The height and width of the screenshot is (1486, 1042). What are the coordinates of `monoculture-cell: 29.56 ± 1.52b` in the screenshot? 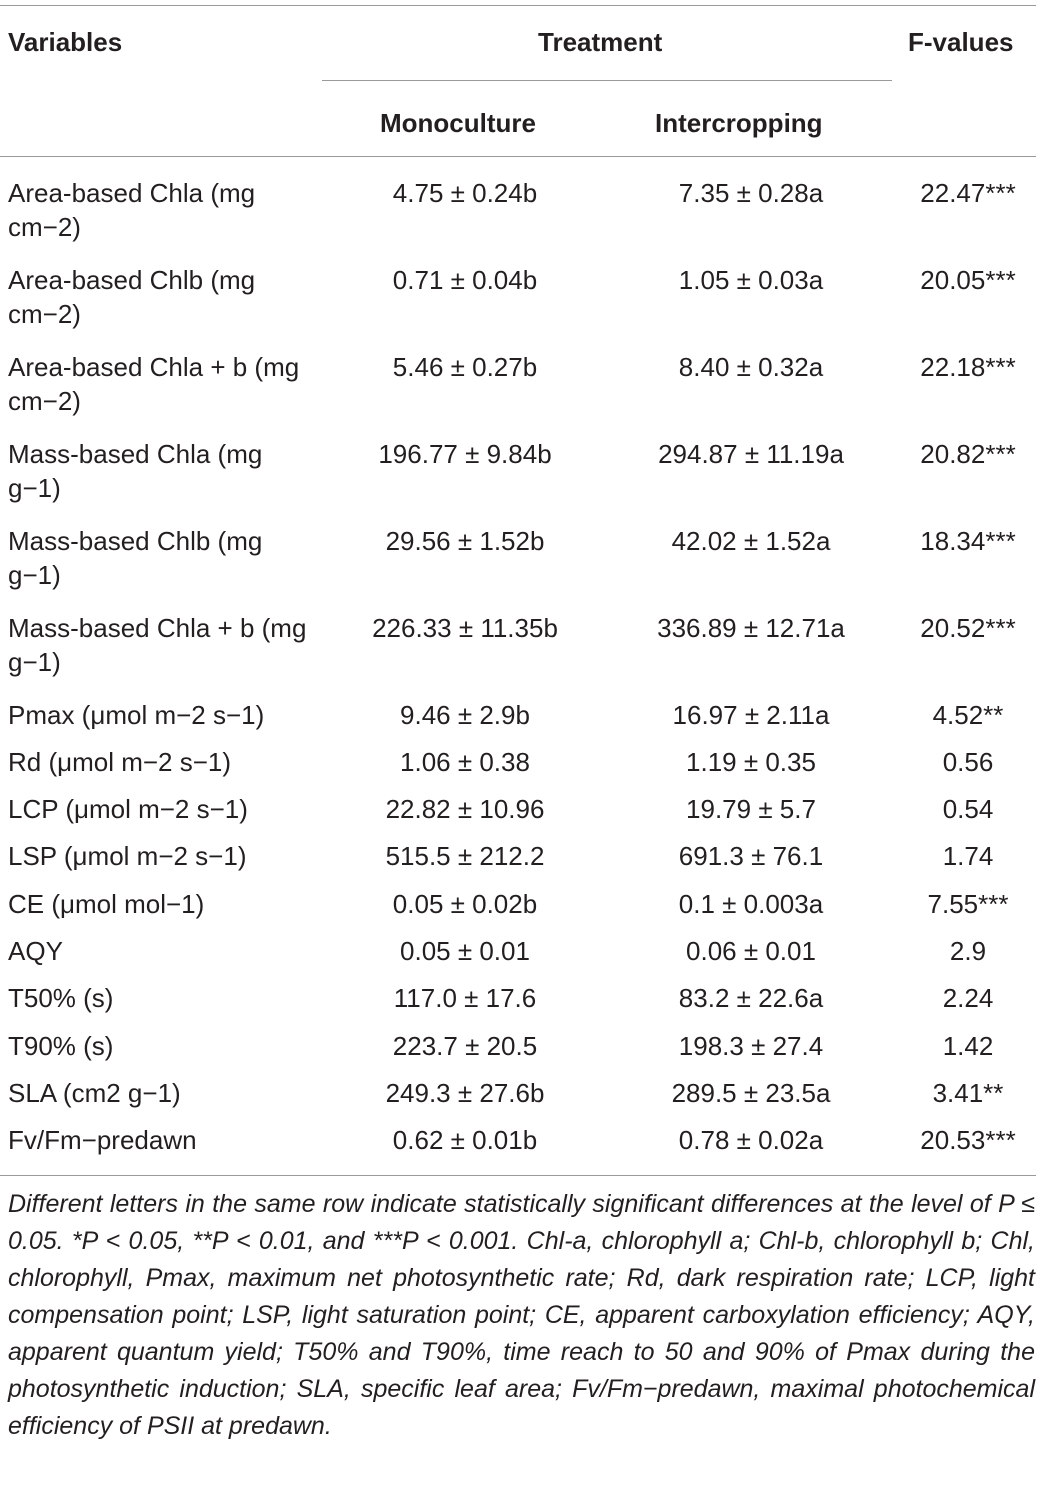 It's located at (465, 541).